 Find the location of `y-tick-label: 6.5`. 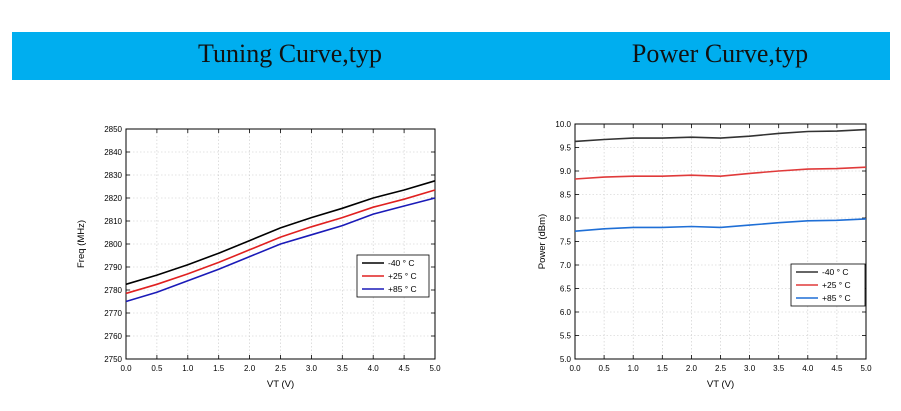

y-tick-label: 6.5 is located at coordinates (566, 289).